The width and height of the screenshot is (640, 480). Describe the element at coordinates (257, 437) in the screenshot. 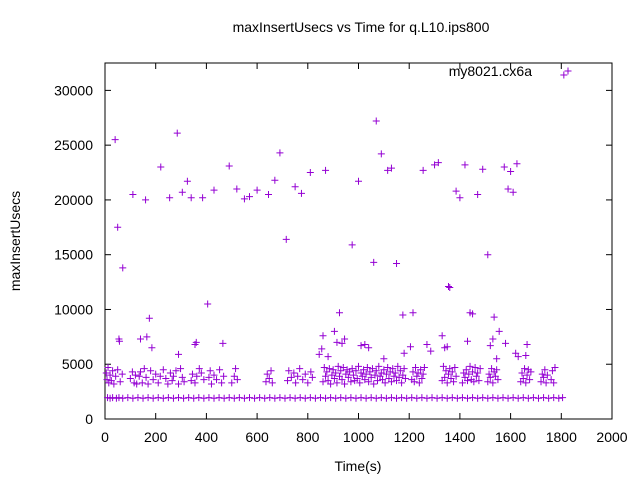

I see `x-tick-label: 600` at that location.